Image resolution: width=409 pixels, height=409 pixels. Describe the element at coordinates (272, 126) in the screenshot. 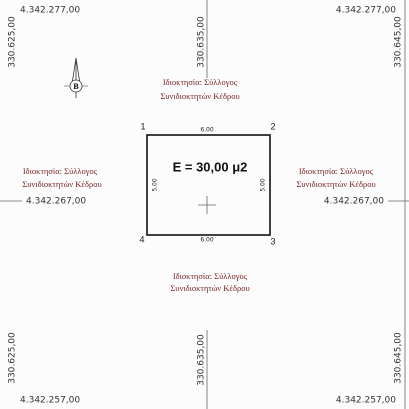

I see `vertex-label: 2` at that location.